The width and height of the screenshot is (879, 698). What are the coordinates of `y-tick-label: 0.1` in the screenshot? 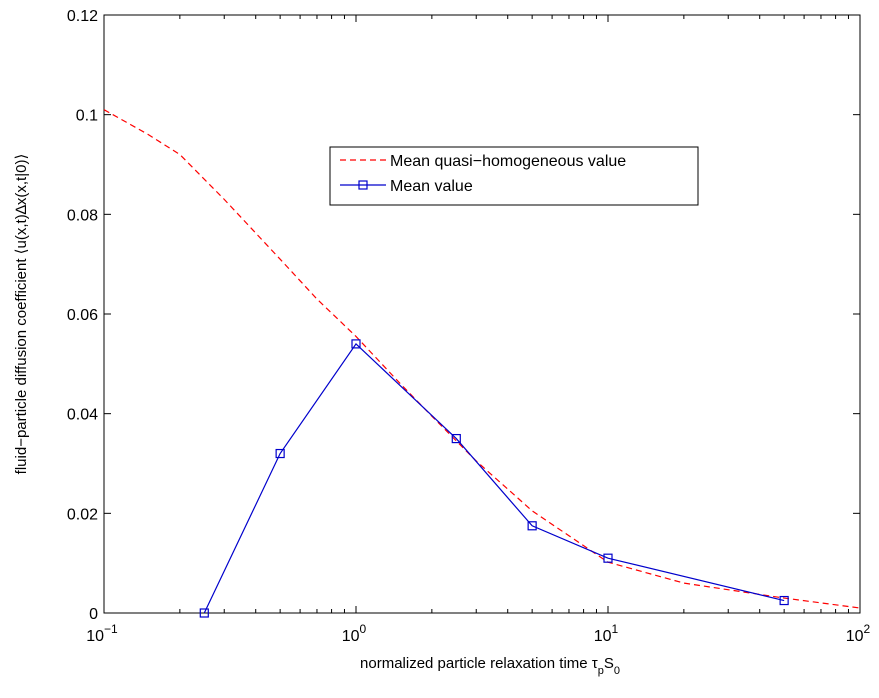 It's located at (87, 116).